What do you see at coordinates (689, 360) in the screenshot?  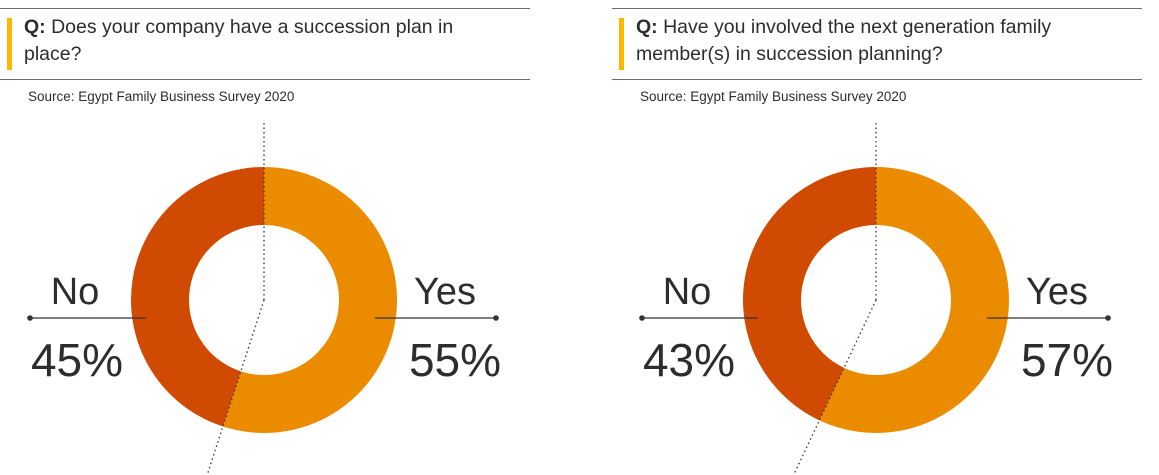 I see `no-value: 43%` at bounding box center [689, 360].